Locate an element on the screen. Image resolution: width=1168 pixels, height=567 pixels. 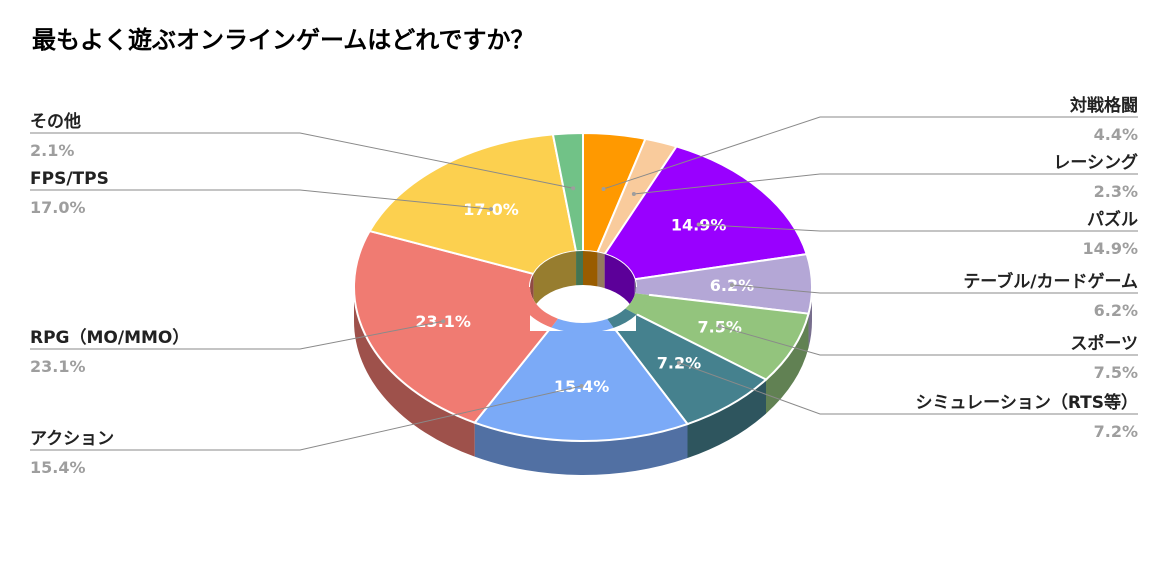
legend-name-2: パズル is located at coordinates (1112, 219).